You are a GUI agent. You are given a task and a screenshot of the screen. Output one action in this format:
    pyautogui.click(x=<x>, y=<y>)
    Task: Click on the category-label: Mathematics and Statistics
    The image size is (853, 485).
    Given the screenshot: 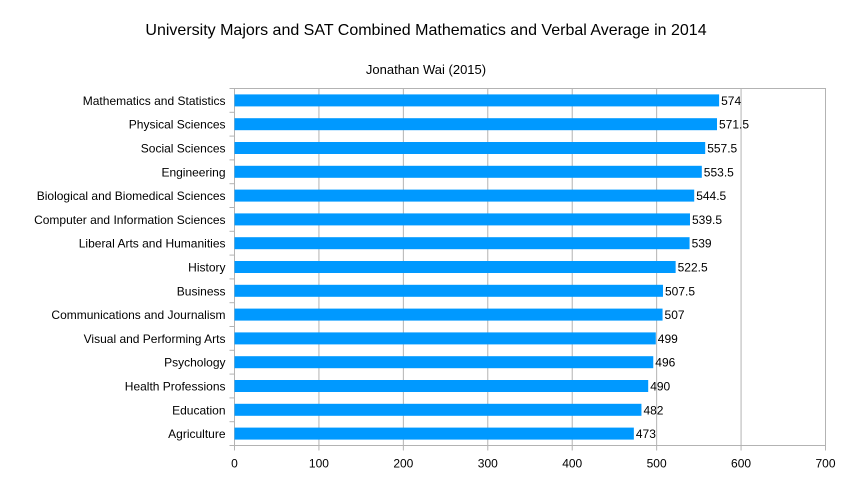 What is the action you would take?
    pyautogui.click(x=154, y=101)
    